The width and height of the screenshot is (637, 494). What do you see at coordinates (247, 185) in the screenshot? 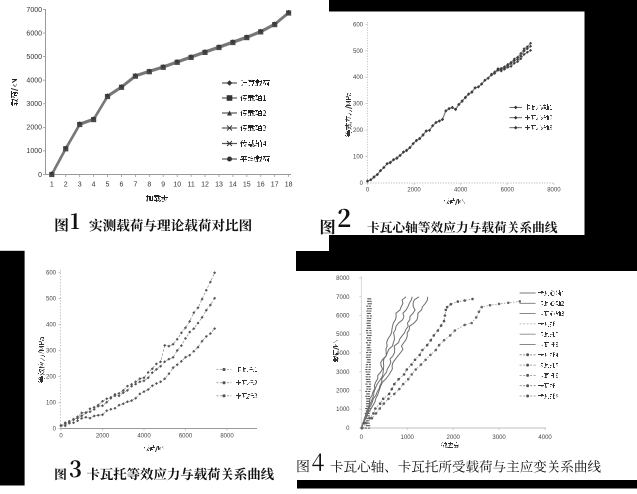
I see `svg-text: 15` at bounding box center [247, 185].